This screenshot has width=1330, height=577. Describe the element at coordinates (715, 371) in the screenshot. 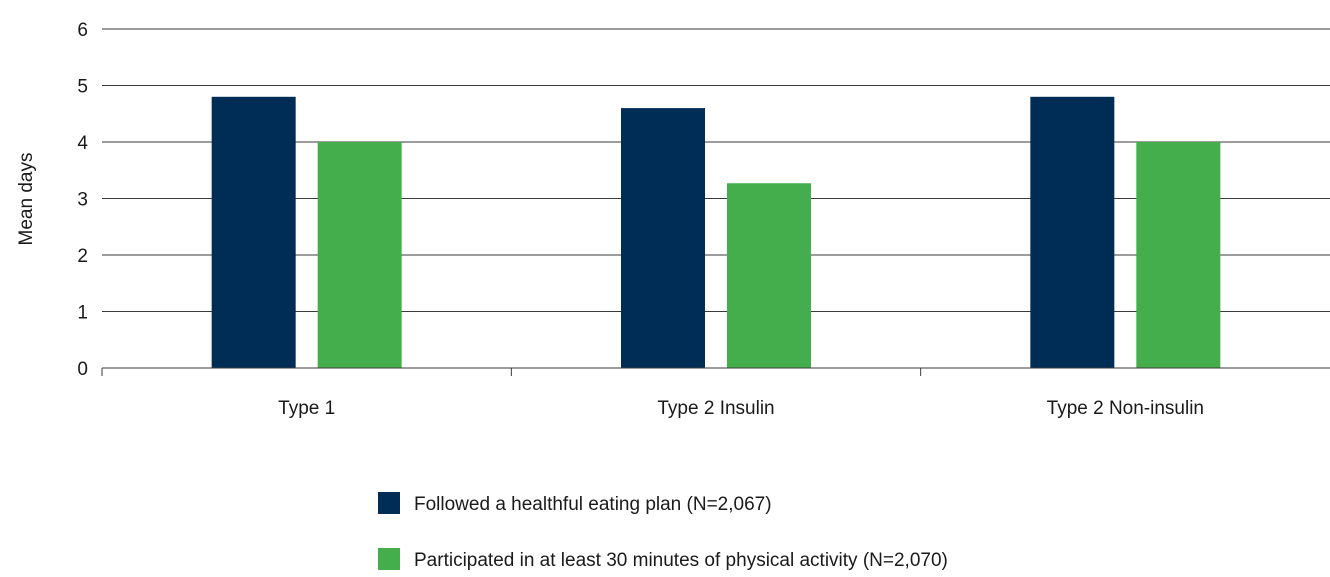

I see `x-axis` at that location.